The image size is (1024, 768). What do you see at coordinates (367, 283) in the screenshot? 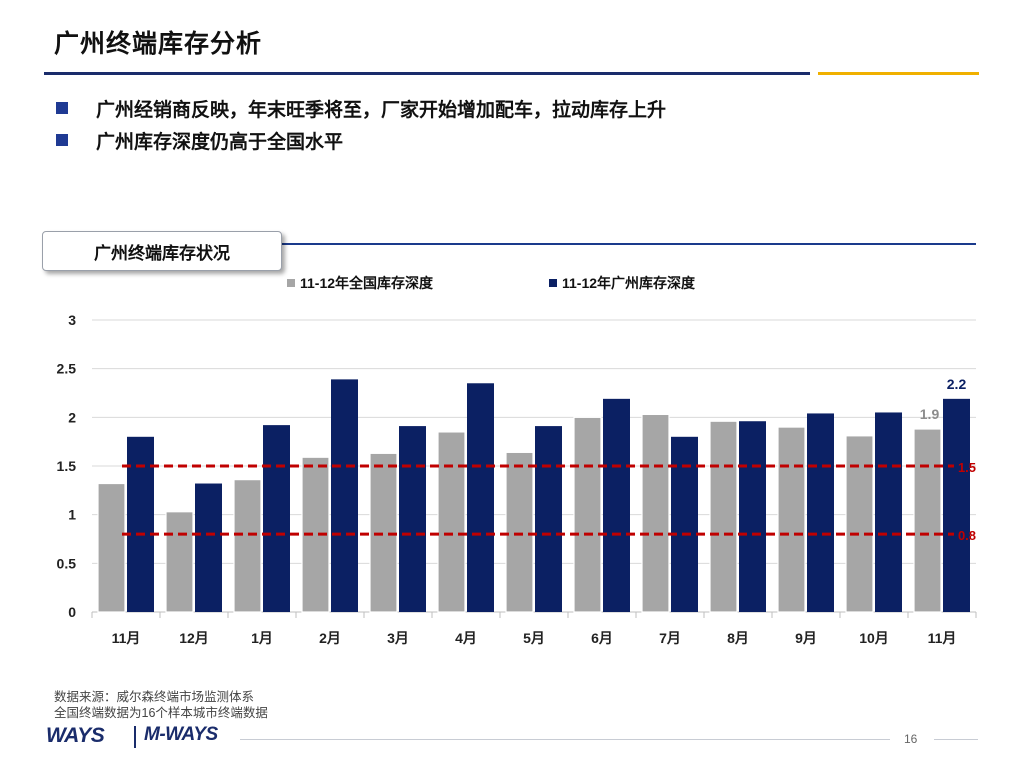
I see `legend-label-national: 11-12年全国库存深度` at bounding box center [367, 283].